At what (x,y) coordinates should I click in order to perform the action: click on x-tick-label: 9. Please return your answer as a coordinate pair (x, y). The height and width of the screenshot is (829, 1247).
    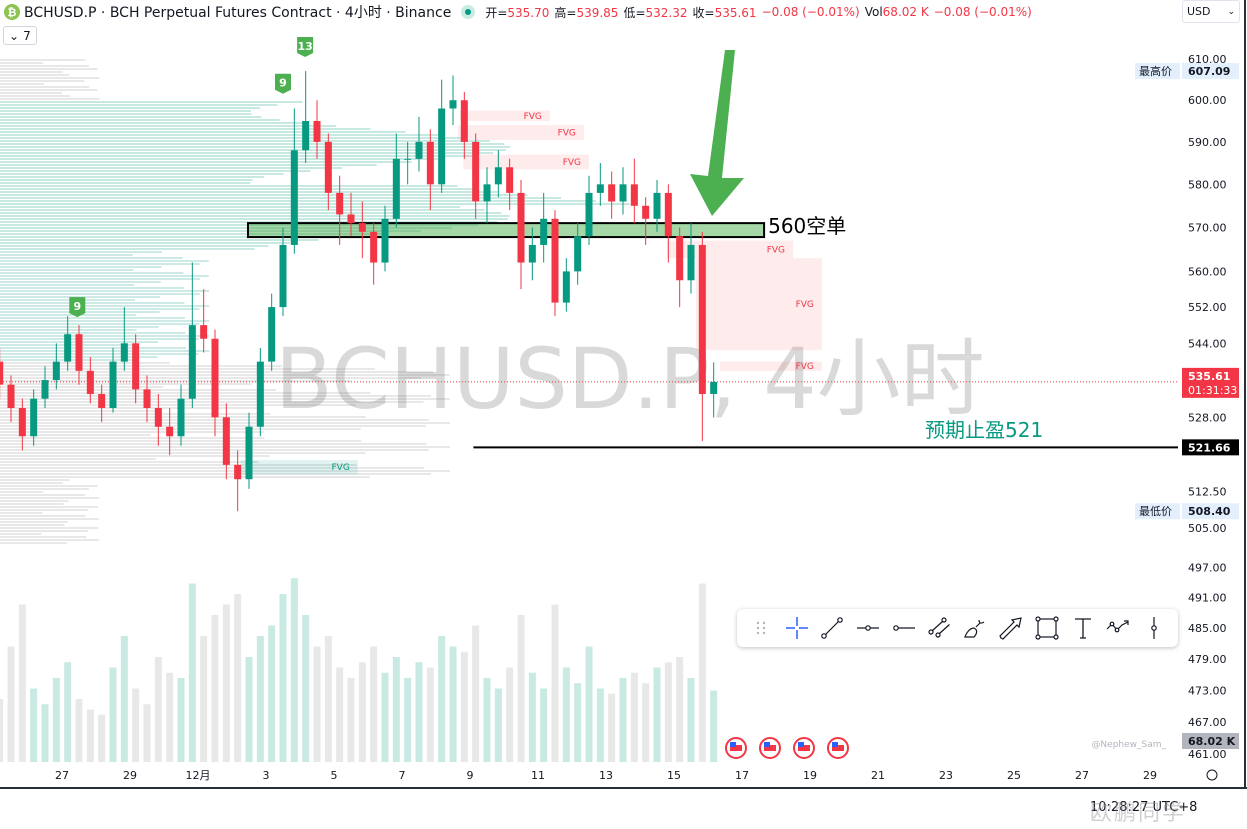
    Looking at the image, I should click on (470, 775).